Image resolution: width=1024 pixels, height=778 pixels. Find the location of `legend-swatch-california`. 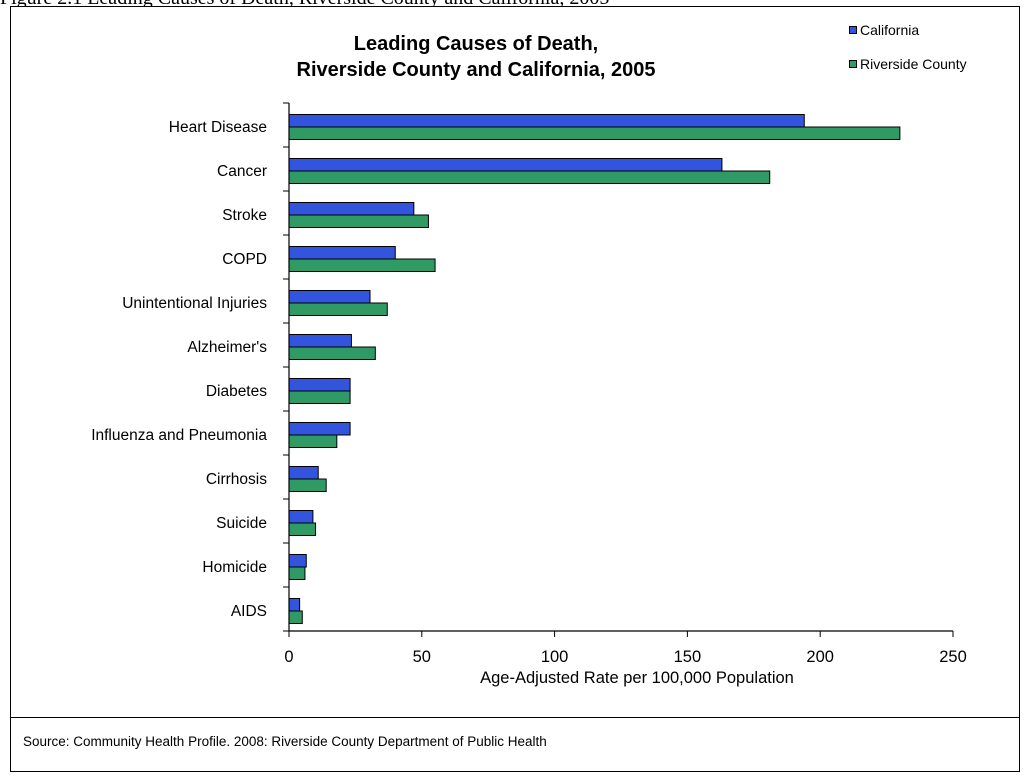

legend-swatch-california is located at coordinates (853, 30).